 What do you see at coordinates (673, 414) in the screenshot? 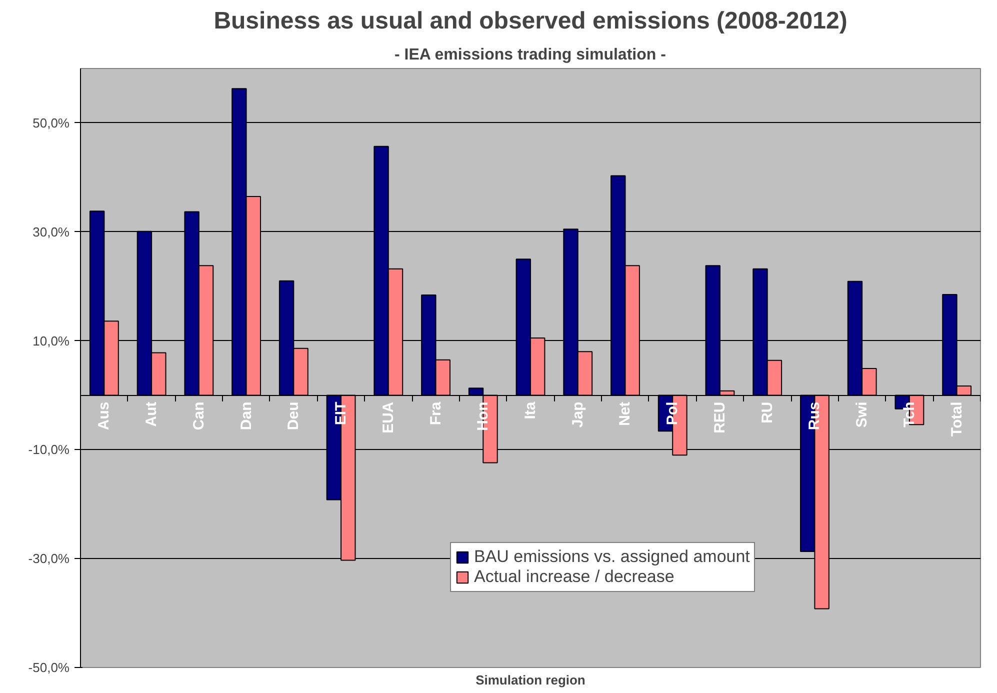
I see `x-tick-label: Pol` at bounding box center [673, 414].